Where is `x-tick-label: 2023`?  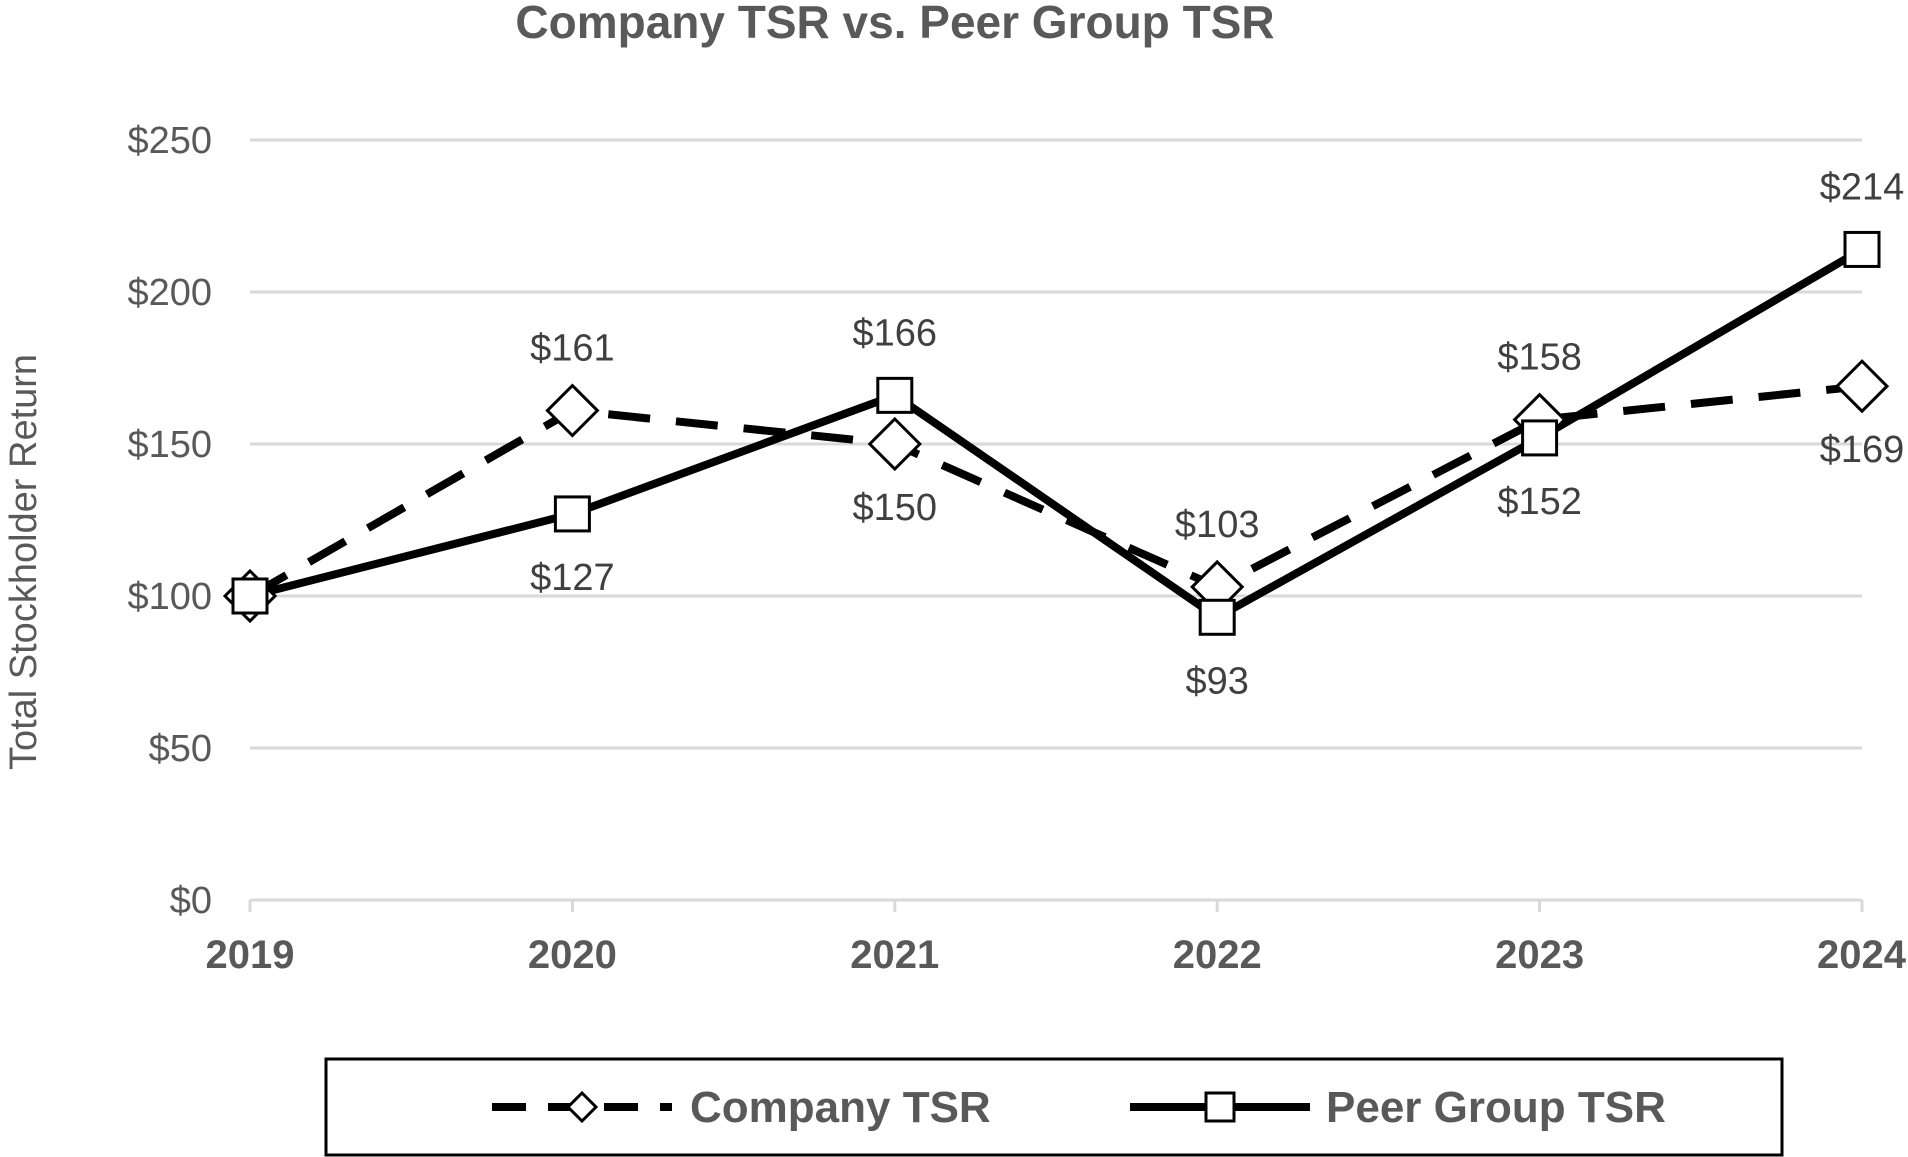 x-tick-label: 2023 is located at coordinates (1539, 955).